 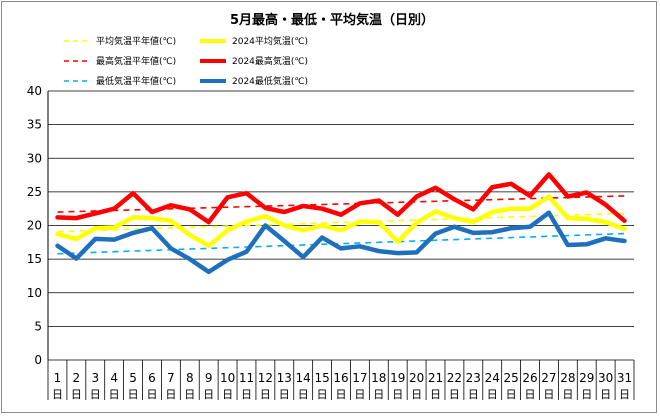 I want to click on x-tick-label: 25, so click(x=510, y=378).